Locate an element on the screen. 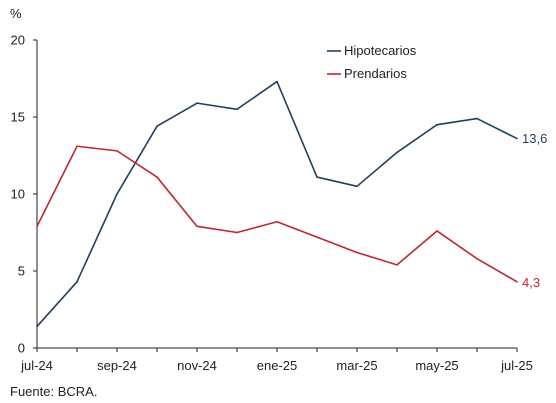 The height and width of the screenshot is (403, 556). legend-label-prendarios: Prendarios is located at coordinates (375, 73).